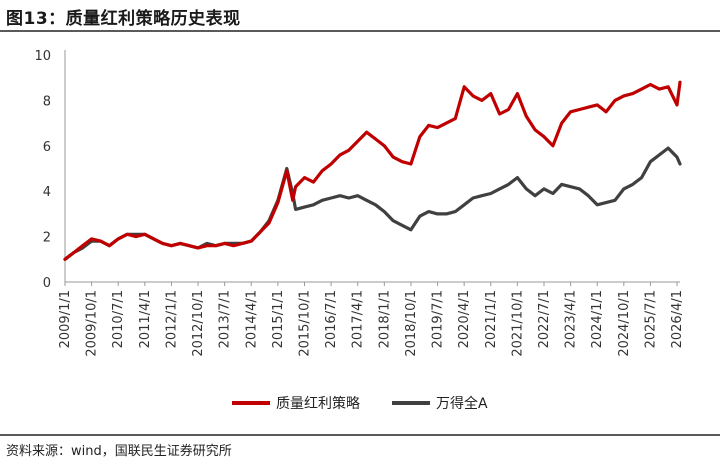 This screenshot has width=720, height=463. Describe the element at coordinates (650, 319) in the screenshot. I see `x-tick-label: 2025/7/1` at that location.